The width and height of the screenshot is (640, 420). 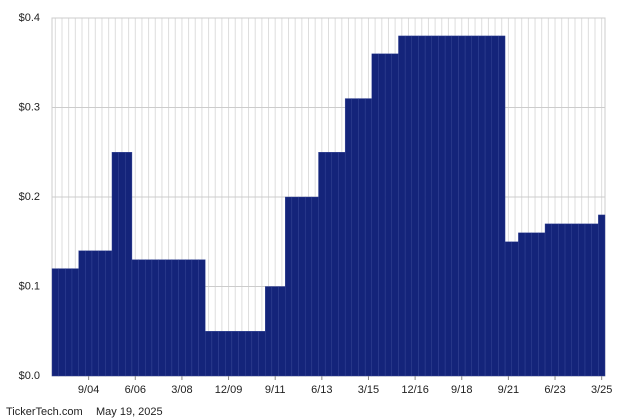 What do you see at coordinates (29, 286) in the screenshot?
I see `y-tick-label: $0.1` at bounding box center [29, 286].